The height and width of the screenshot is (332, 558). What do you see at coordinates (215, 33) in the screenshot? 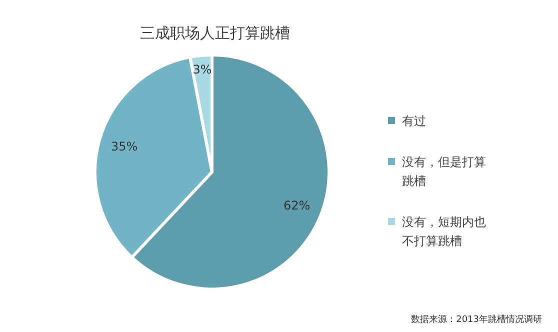
I see `chart-title: 三成职场人正打算跳槽` at bounding box center [215, 33].